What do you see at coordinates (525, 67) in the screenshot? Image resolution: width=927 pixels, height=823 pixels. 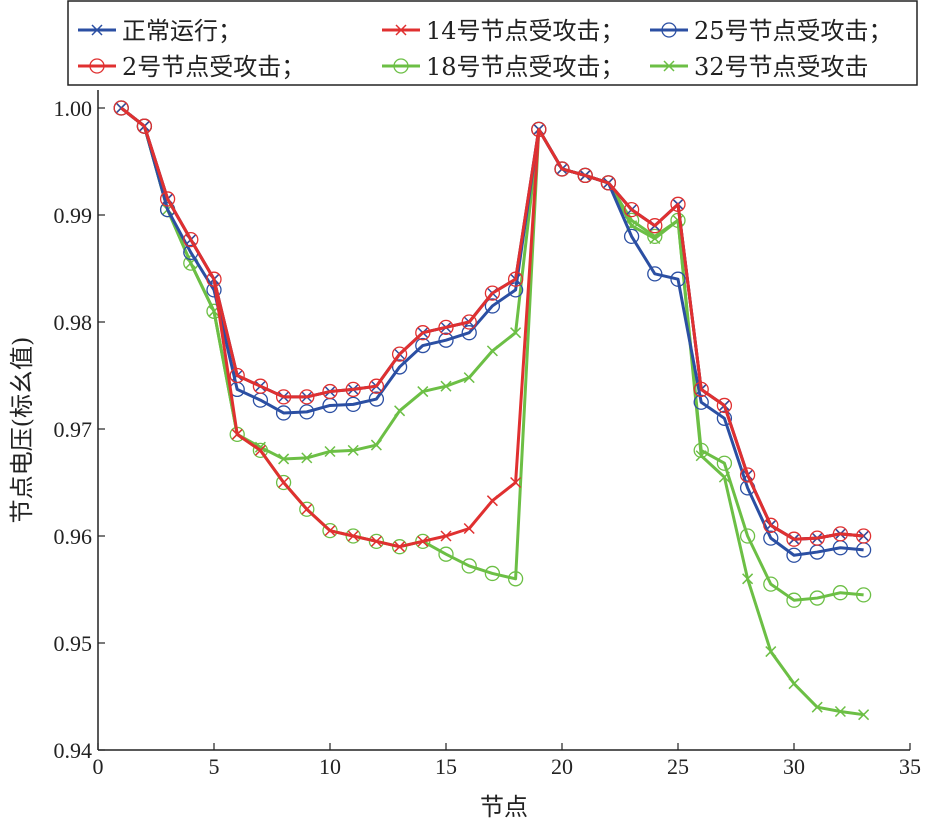 I see `legend-label: 18号节点受攻击；` at bounding box center [525, 67].